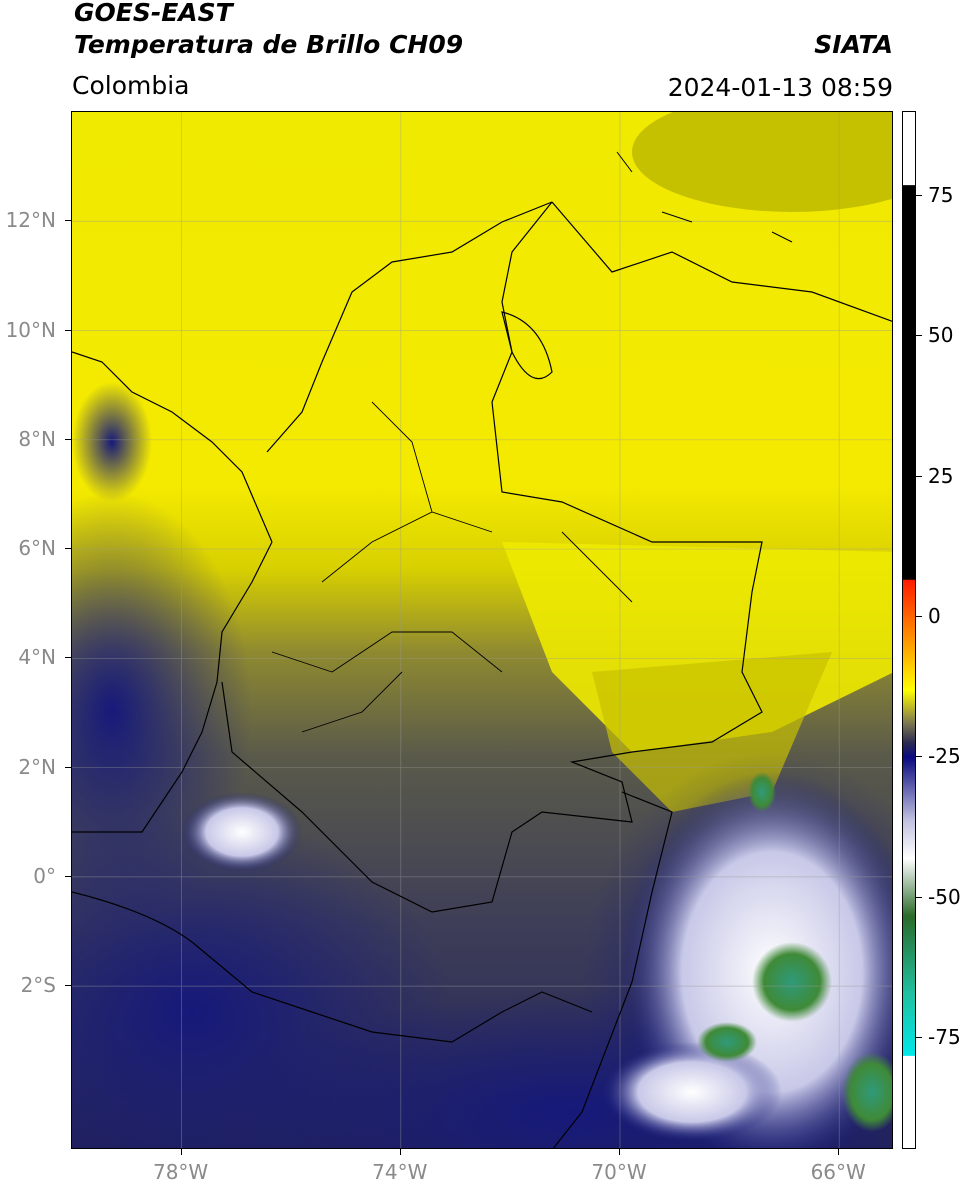 Image resolution: width=966 pixels, height=1190 pixels. What do you see at coordinates (612, 969) in the screenshot?
I see `peru-brazil-border` at bounding box center [612, 969].